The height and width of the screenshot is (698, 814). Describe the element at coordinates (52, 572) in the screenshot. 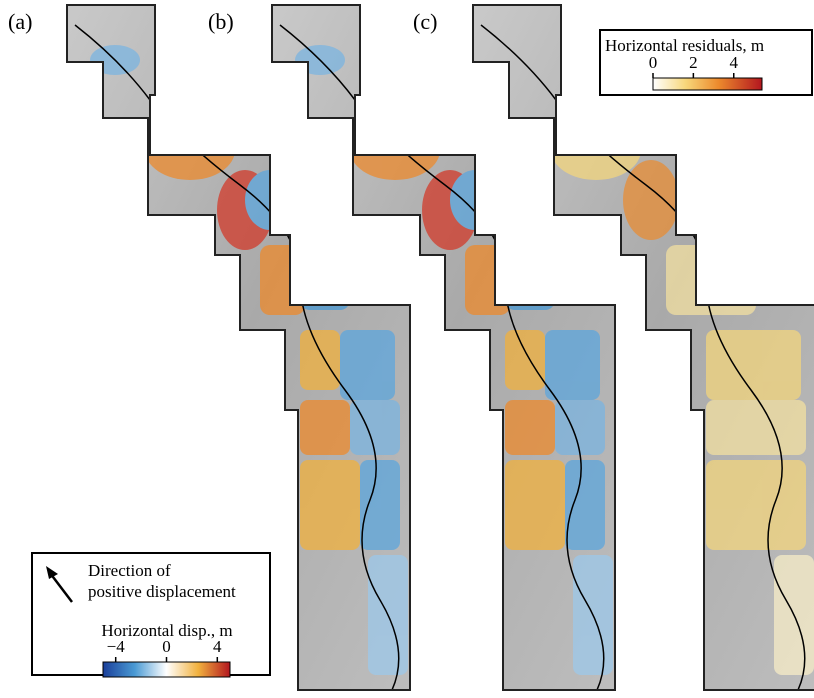

I see `arrow-head` at that location.